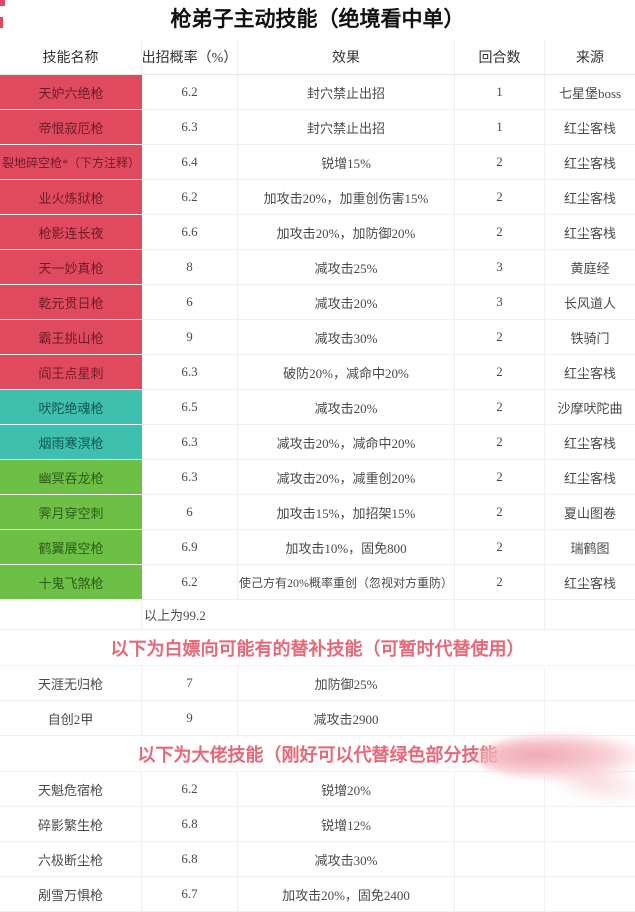  I want to click on section2-heading: 以下为大佬技能（刚好可以代替绿色部分技能, so click(317, 754).